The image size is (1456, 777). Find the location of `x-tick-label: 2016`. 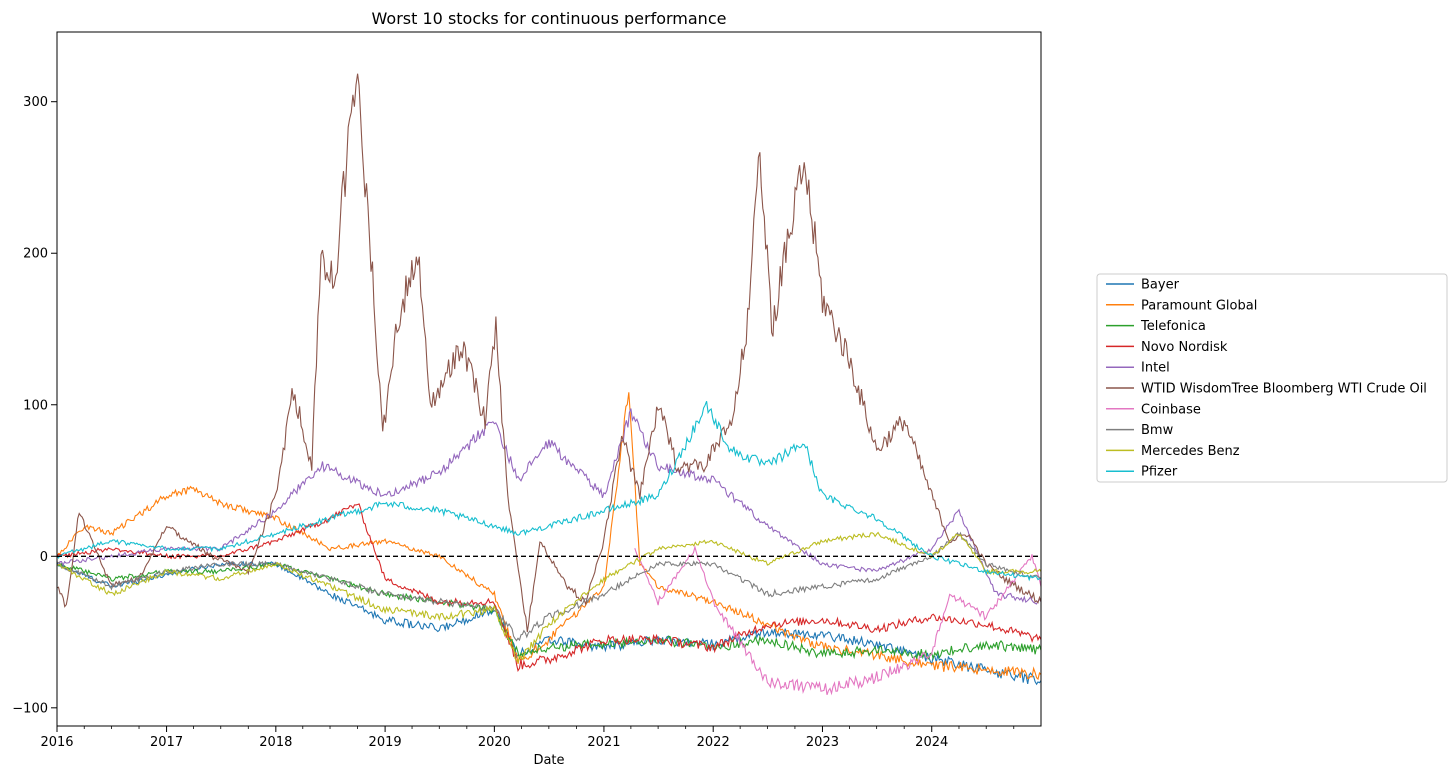

x-tick-label: 2016 is located at coordinates (56, 742).